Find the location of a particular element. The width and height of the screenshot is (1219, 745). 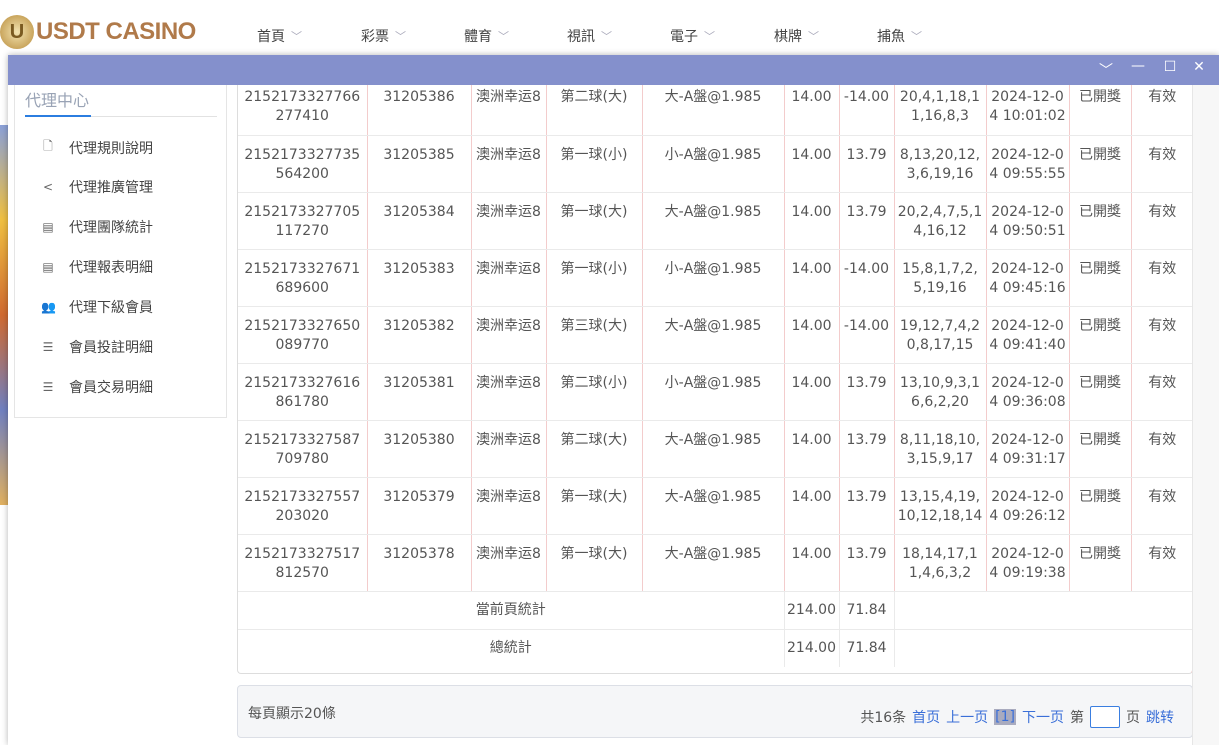

window-titlebar: ﹀ — ☐ ✕ is located at coordinates (613, 70).